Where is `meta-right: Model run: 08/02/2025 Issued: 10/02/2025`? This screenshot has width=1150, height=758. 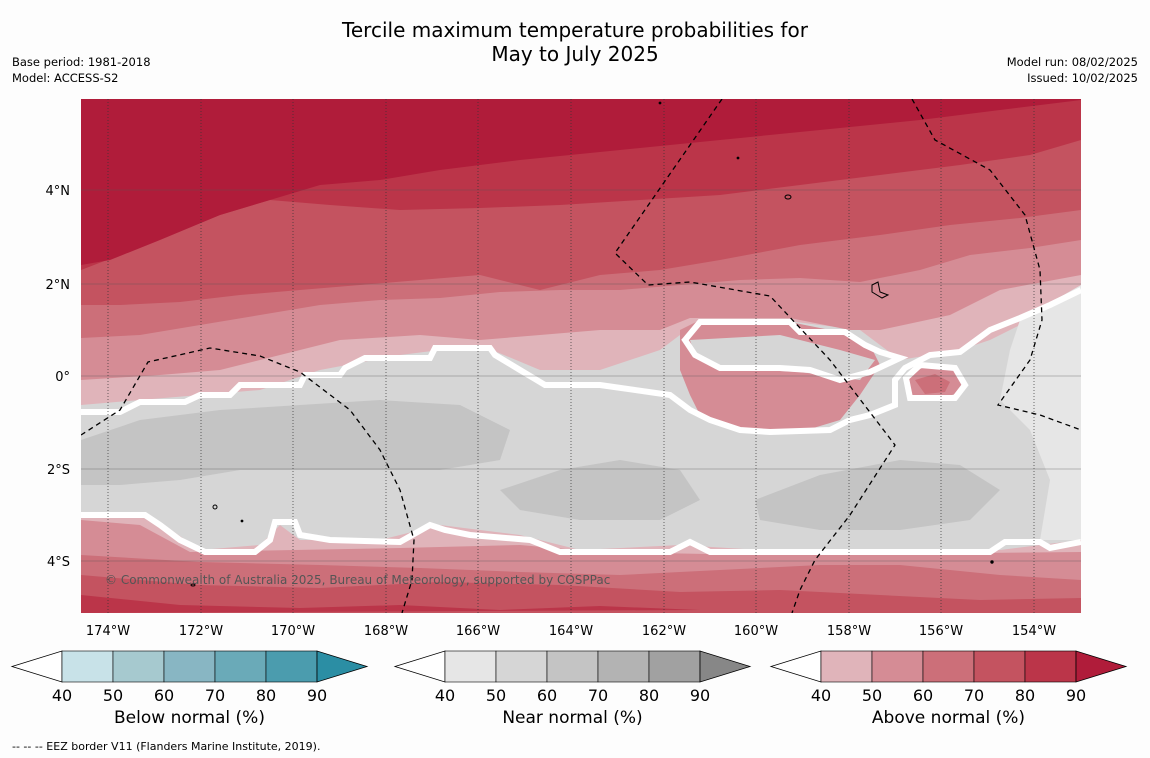 meta-right: Model run: 08/02/2025 Issued: 10/02/2025 is located at coordinates (1072, 70).